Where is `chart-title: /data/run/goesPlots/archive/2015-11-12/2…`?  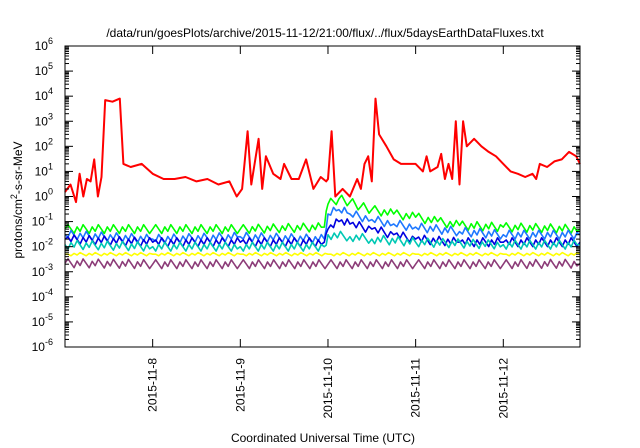
chart-title: /data/run/goesPlots/archive/2015-11-12/2… is located at coordinates (325, 33).